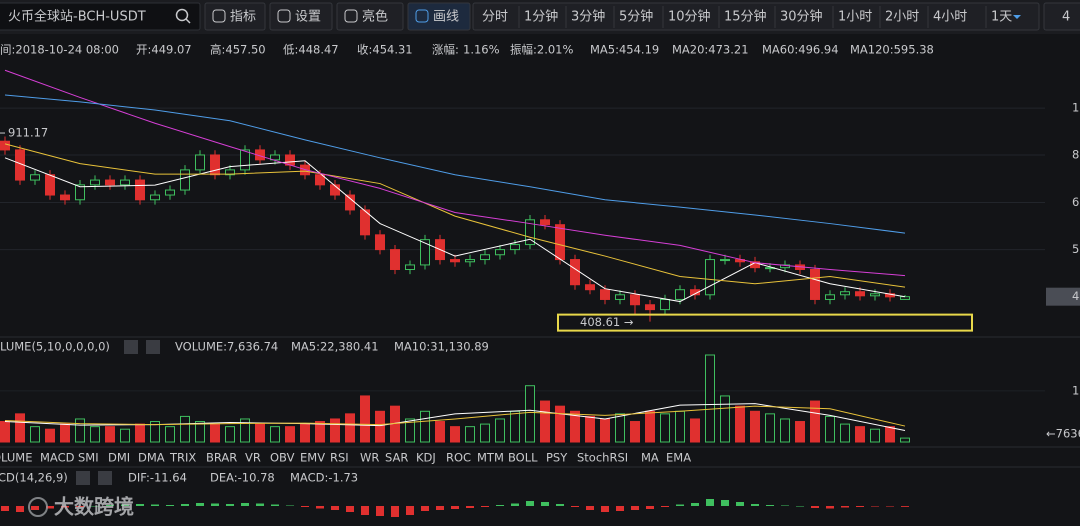 The height and width of the screenshot is (526, 1080). I want to click on indicator-tab: ROC, so click(458, 458).